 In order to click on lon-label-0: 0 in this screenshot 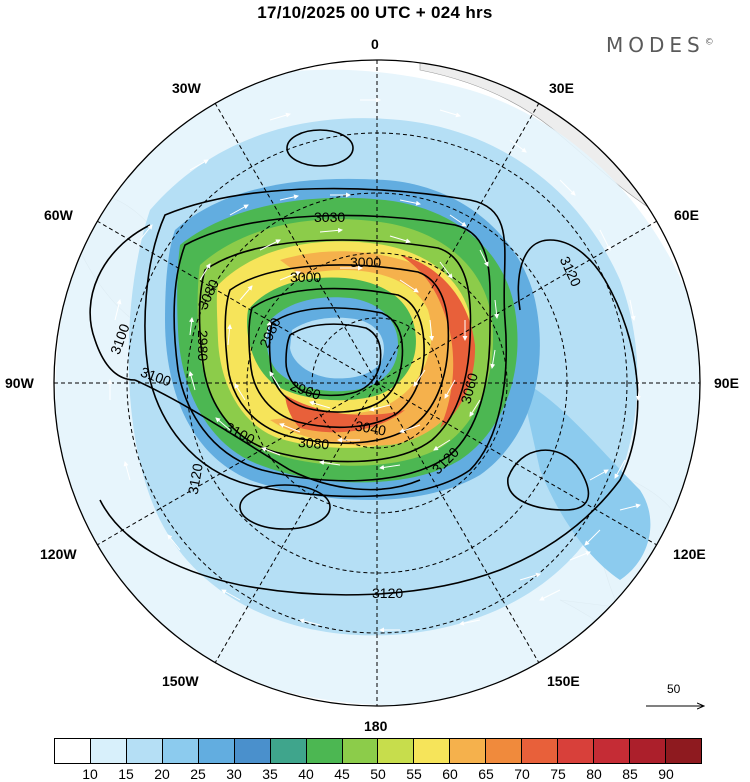, I will do `click(375, 44)`.